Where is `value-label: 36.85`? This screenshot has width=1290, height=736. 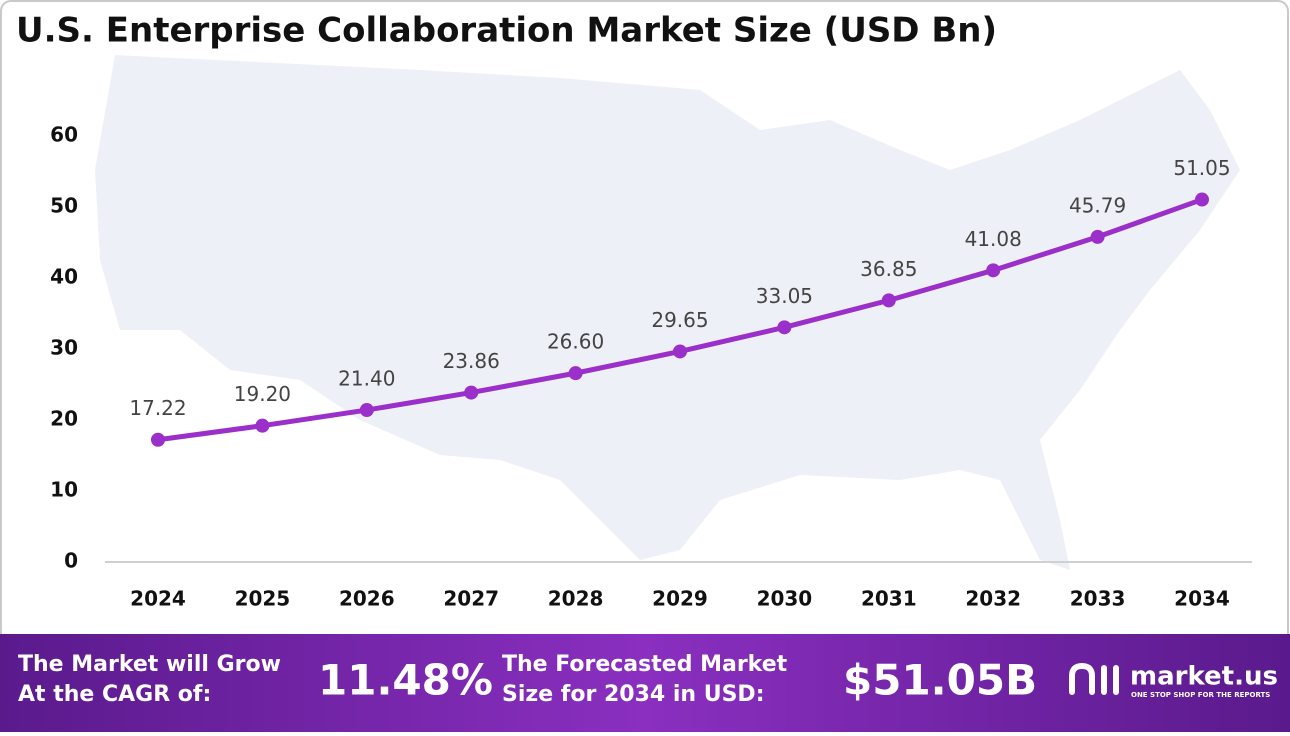
value-label: 36.85 is located at coordinates (888, 269).